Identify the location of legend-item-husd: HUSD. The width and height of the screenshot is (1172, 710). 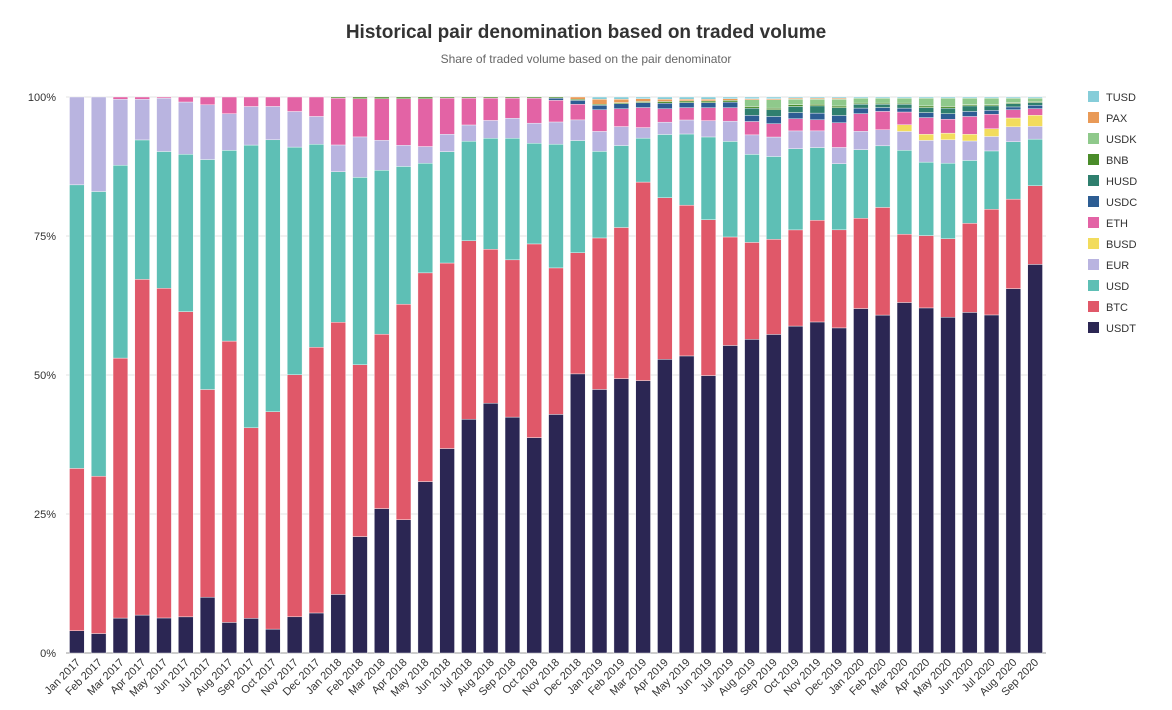
(1112, 181).